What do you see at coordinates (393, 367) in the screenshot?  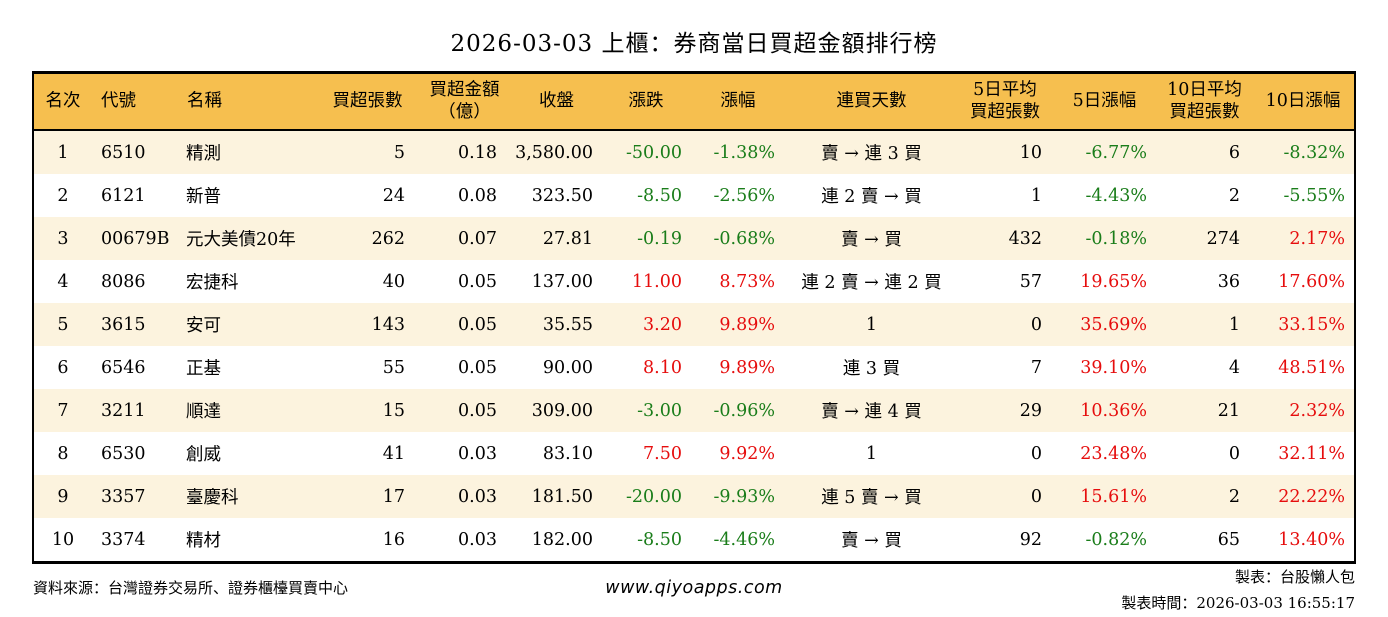 I see `cell-net-buy-lots: 55` at bounding box center [393, 367].